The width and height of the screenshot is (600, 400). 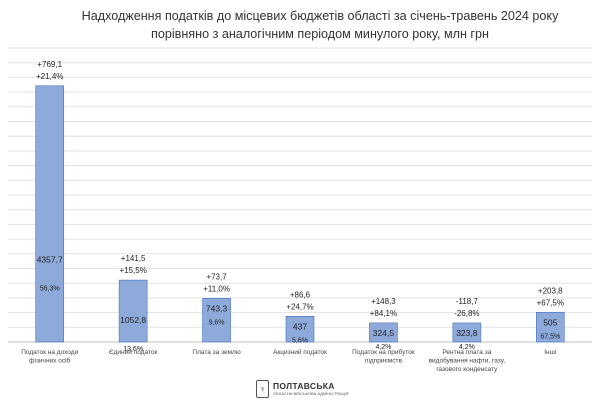 I want to click on change-pct-label: -26,8%, so click(x=466, y=313).